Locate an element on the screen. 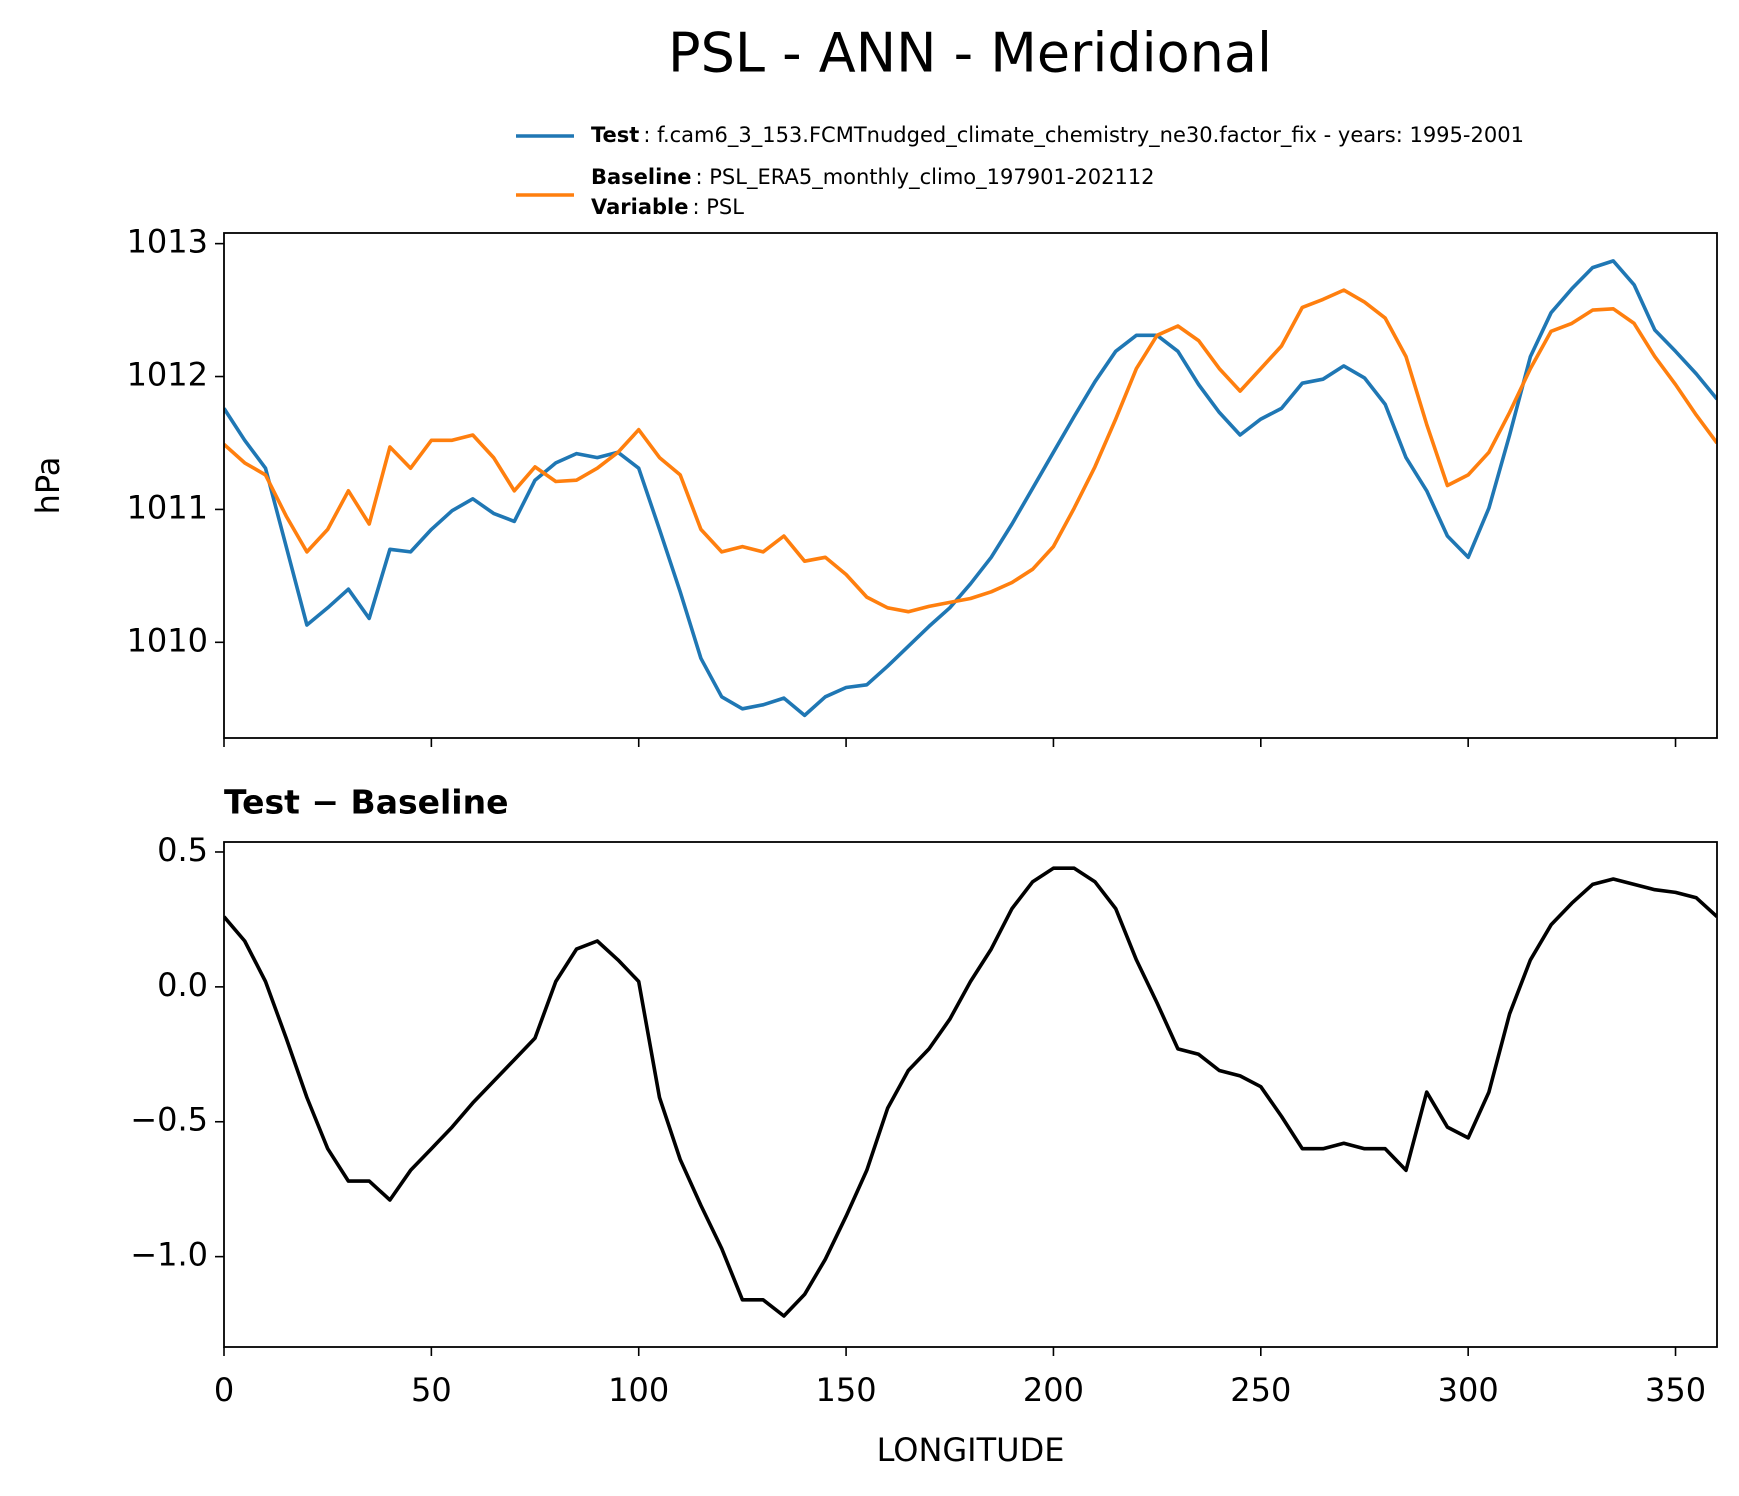  legend-name: Test is located at coordinates (615, 135).